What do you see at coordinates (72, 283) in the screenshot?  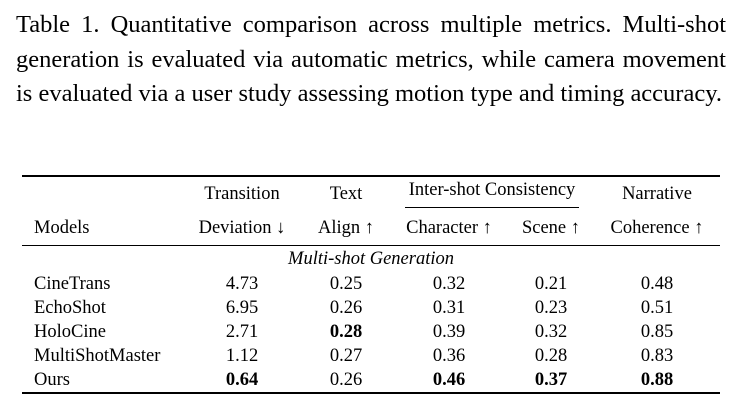 I see `model-name: CineTrans` at bounding box center [72, 283].